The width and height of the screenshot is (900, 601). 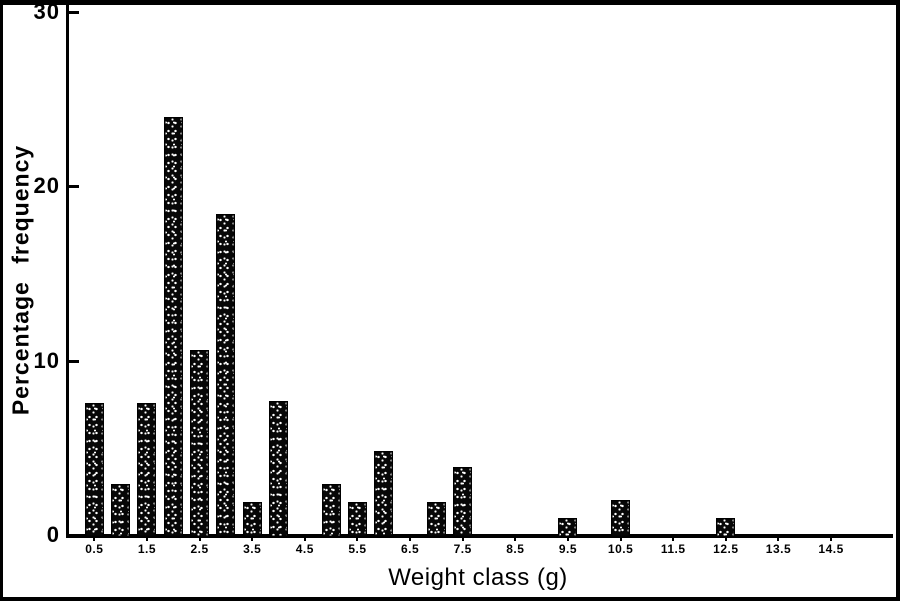 I want to click on x-tick-label: 2.5, so click(x=199, y=549).